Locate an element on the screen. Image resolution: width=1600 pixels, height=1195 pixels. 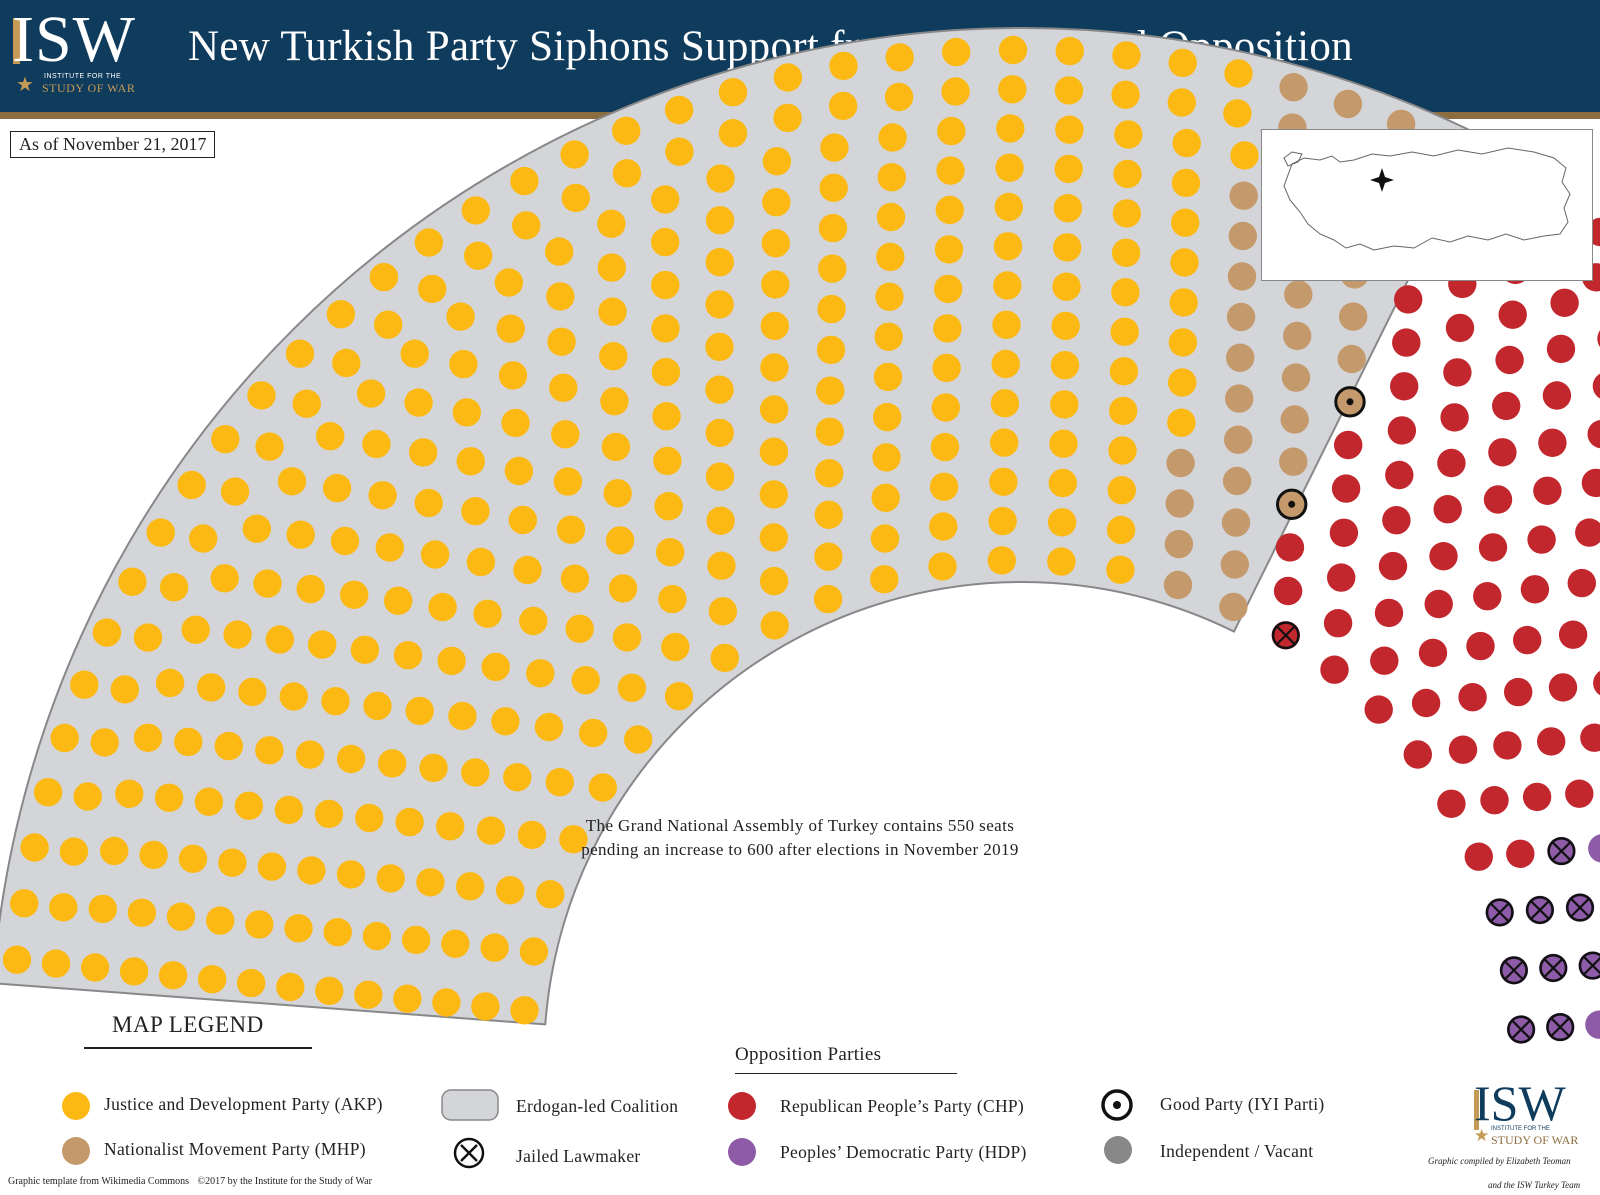
legend-independent: Independent / Vacant is located at coordinates (1237, 1151).